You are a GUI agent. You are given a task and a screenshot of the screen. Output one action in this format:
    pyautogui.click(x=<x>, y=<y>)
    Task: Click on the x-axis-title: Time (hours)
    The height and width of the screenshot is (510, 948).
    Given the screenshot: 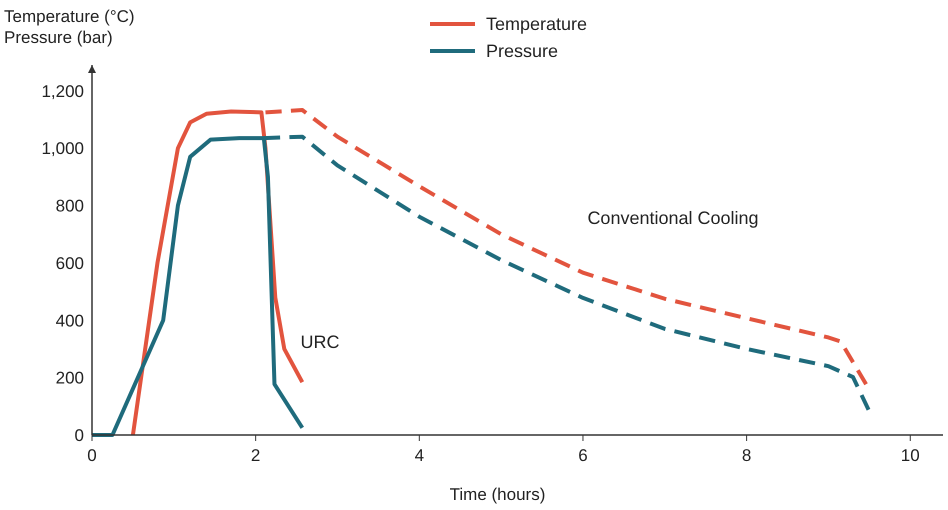 What is the action you would take?
    pyautogui.click(x=498, y=494)
    